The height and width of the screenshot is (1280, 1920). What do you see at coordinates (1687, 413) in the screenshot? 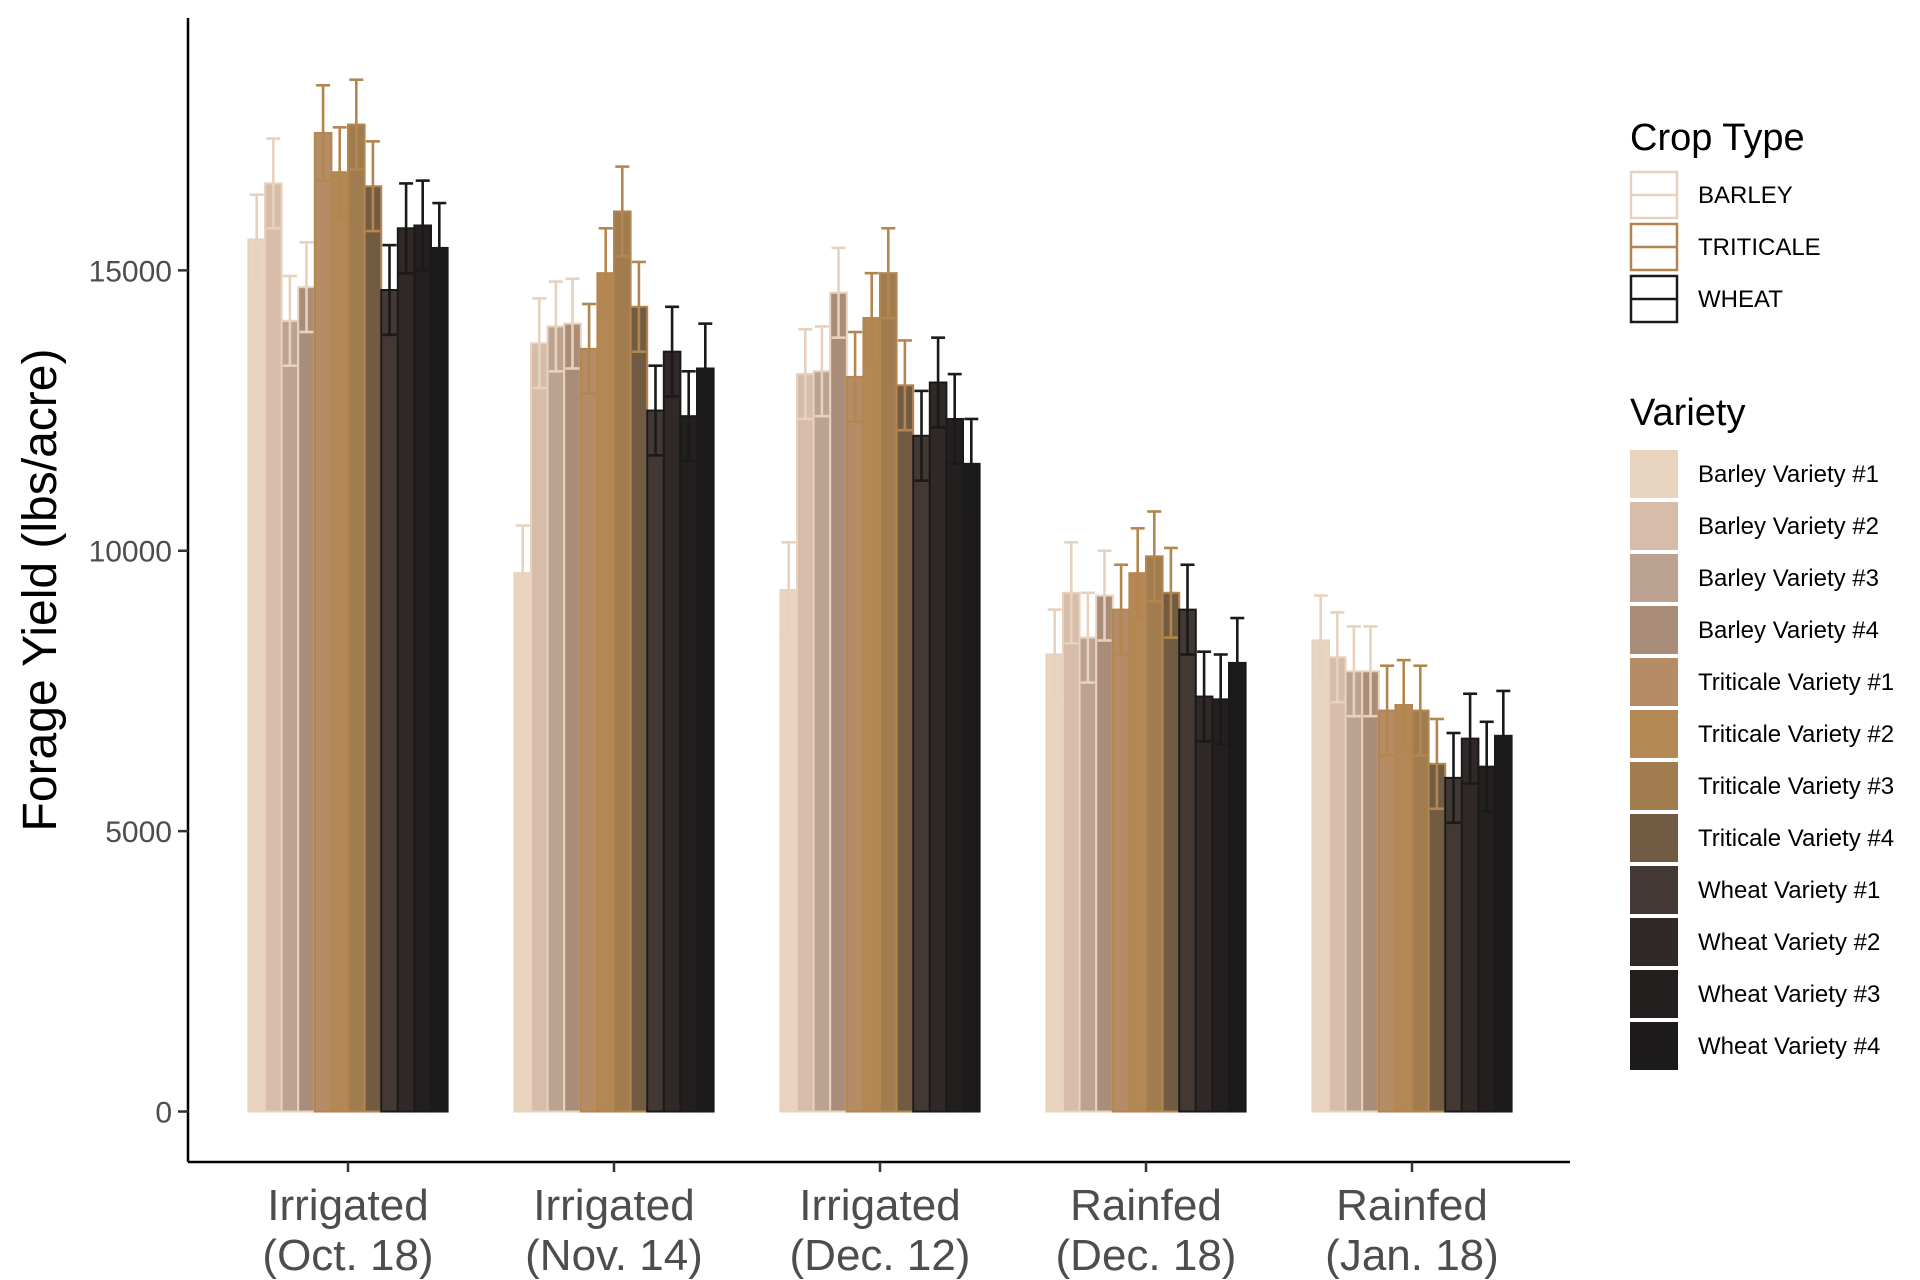
I see `legend-title-variety: Variety` at bounding box center [1687, 413].